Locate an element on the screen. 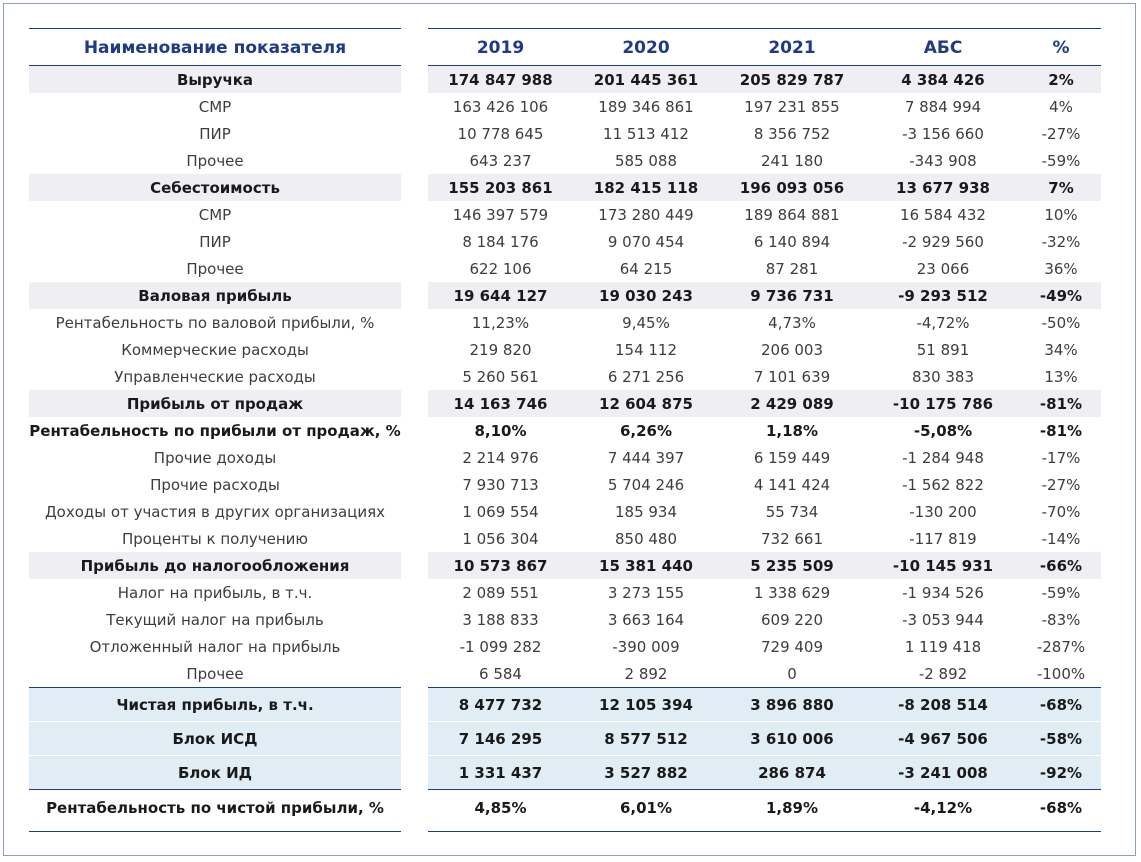  cell-2019: 2 214 976 is located at coordinates (500, 457).